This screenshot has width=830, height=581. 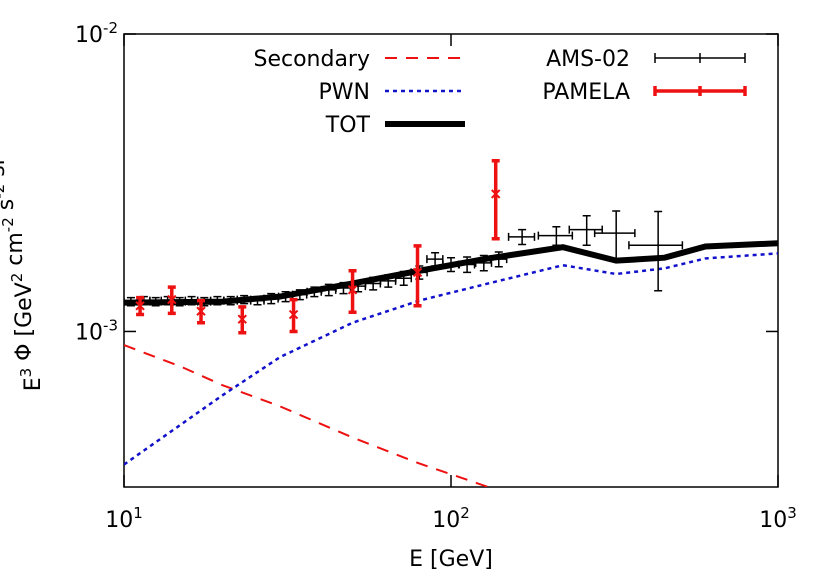 I want to click on legend-label: Secondary, so click(x=311, y=59).